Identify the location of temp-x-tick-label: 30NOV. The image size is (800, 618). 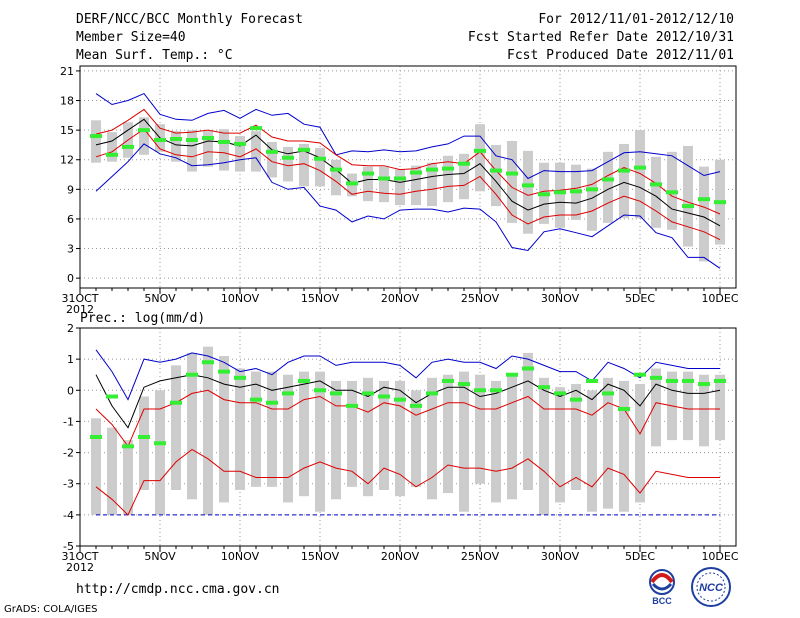
(560, 298).